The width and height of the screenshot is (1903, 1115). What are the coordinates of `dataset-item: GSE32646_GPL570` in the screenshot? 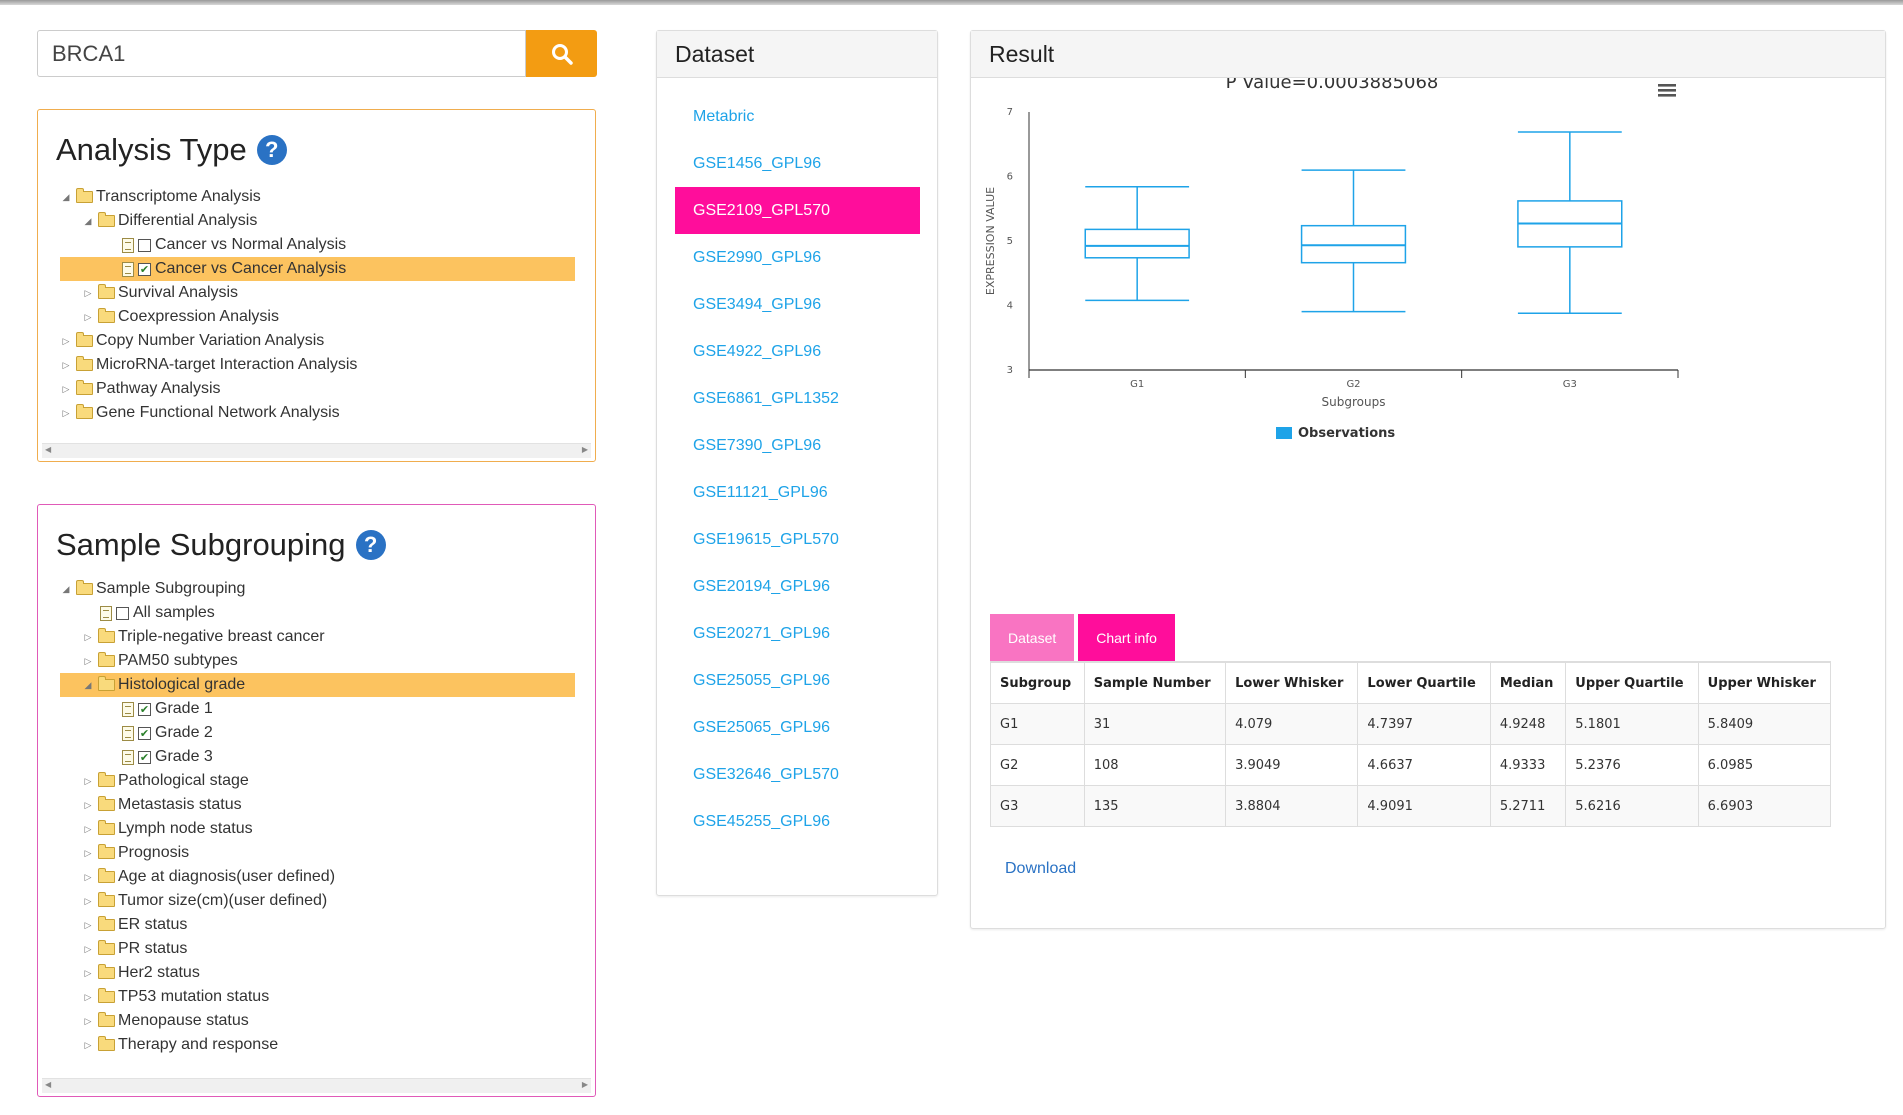 It's located at (766, 774).